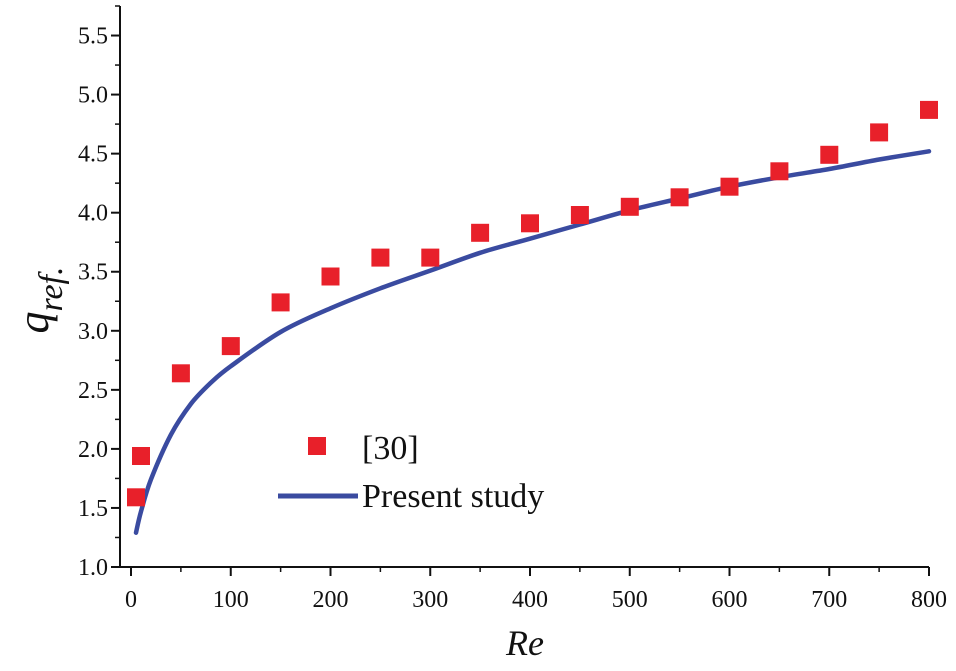 This screenshot has height=671, width=956. Describe the element at coordinates (93, 450) in the screenshot. I see `y-tick-label: 2.0` at that location.